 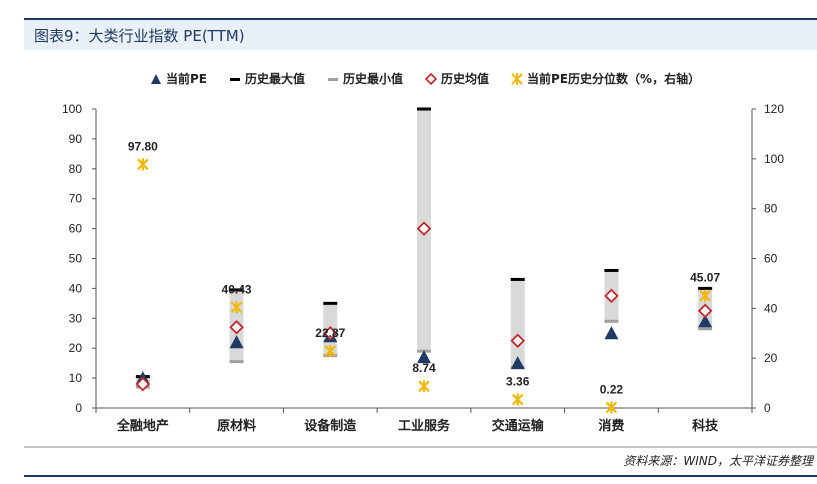 I want to click on legend-label: 历史均值, so click(x=465, y=79).